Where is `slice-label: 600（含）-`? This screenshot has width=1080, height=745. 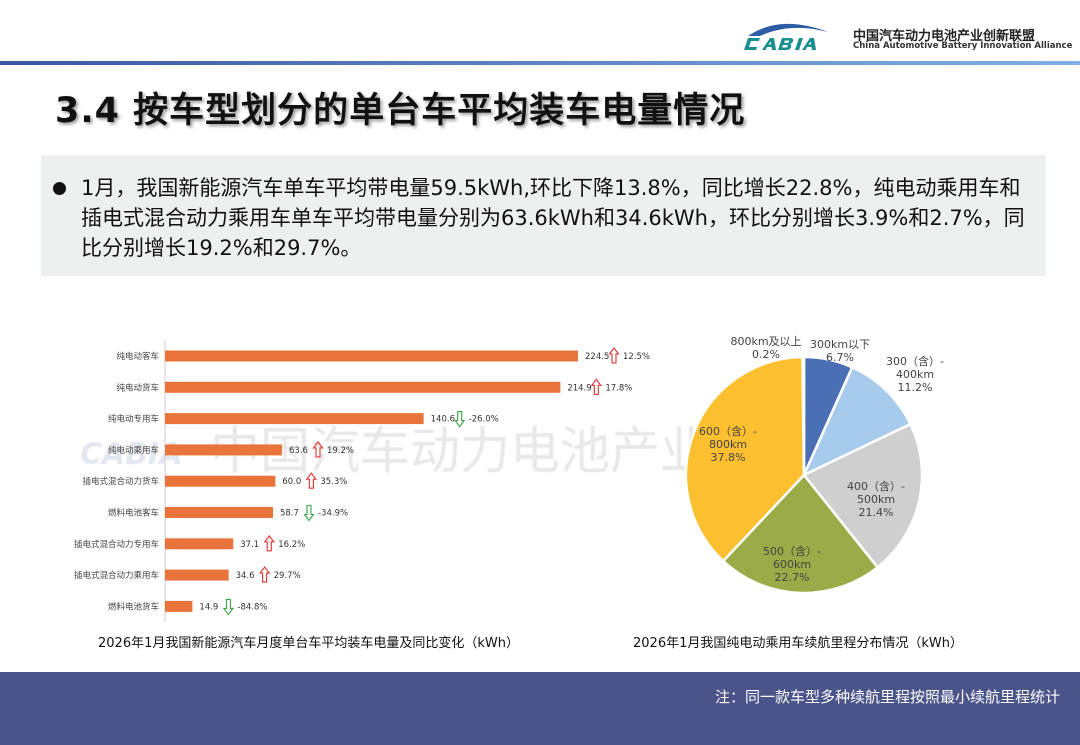 slice-label: 600（含）- is located at coordinates (728, 431).